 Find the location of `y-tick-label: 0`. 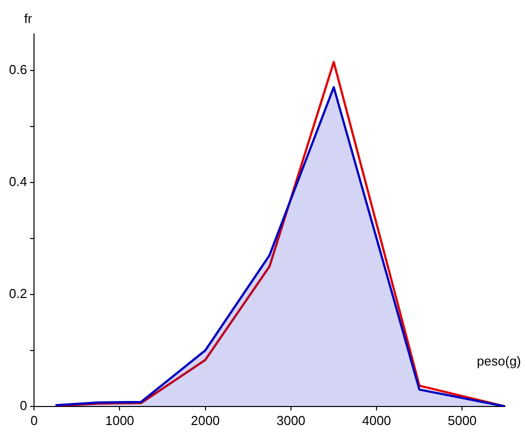

y-tick-label: 0 is located at coordinates (24, 405).